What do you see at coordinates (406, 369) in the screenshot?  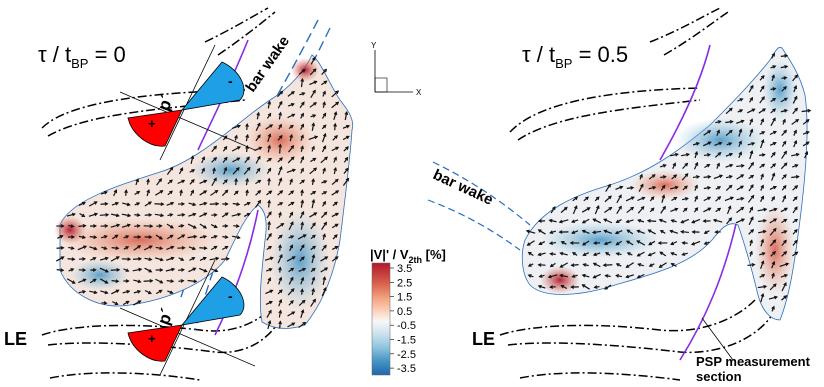 I see `colorbar-tick-label: -3.5` at bounding box center [406, 369].